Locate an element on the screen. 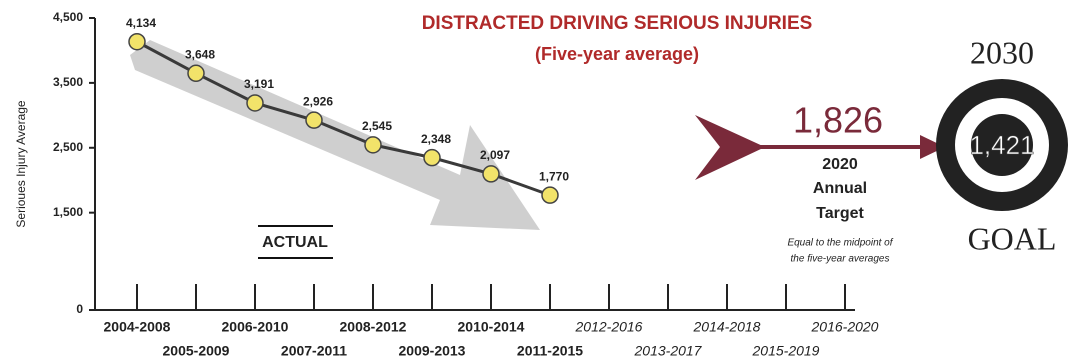  goal-year: 2030 is located at coordinates (1002, 52).